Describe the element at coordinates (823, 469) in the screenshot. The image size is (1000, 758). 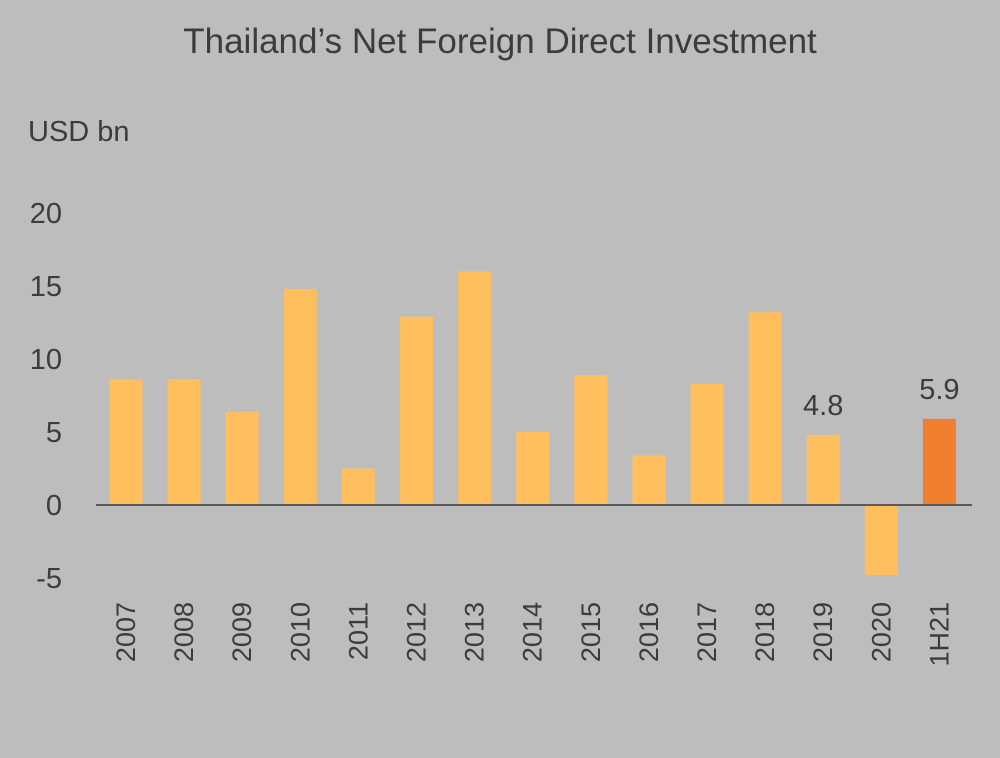
I see `bar-2019` at that location.